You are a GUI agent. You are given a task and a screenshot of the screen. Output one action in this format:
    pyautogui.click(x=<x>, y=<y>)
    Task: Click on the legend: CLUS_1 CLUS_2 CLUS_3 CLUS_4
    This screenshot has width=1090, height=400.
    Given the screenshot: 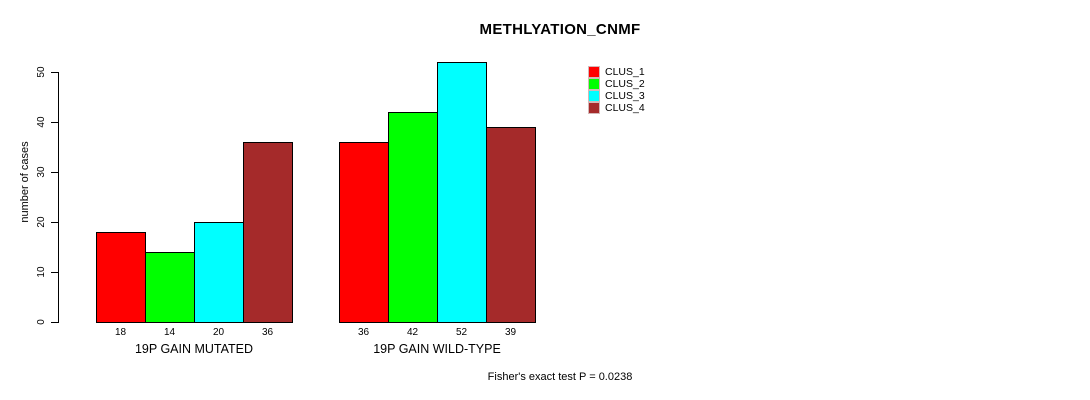 What is the action you would take?
    pyautogui.click(x=616, y=90)
    